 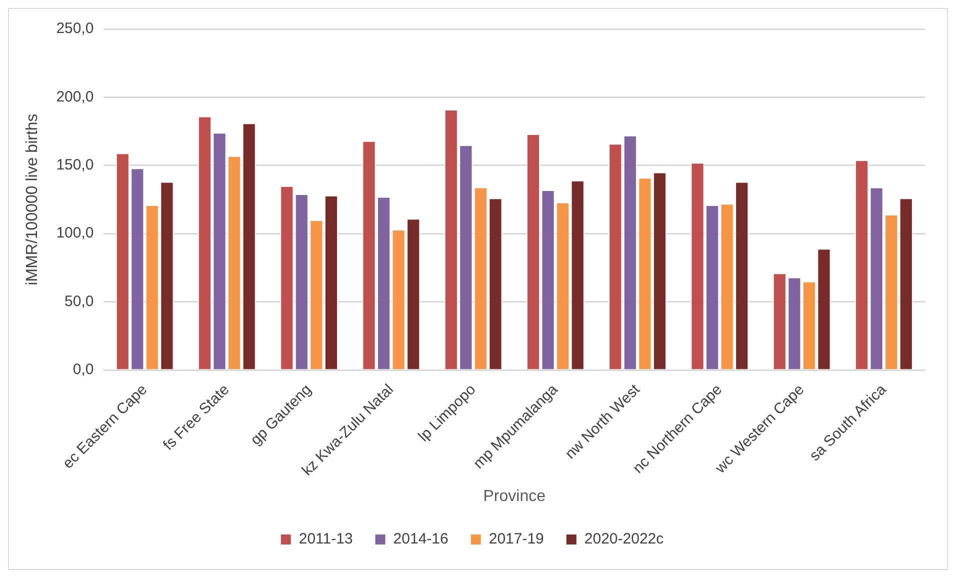 What do you see at coordinates (624, 539) in the screenshot?
I see `legend-label: 2020-2022c` at bounding box center [624, 539].